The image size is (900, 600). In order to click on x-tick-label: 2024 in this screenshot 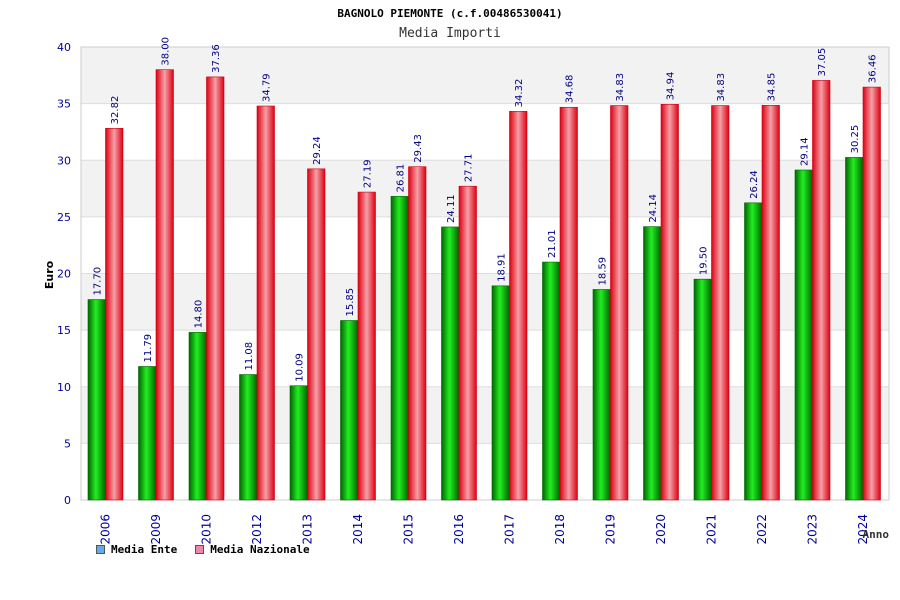, I will do `click(863, 529)`.